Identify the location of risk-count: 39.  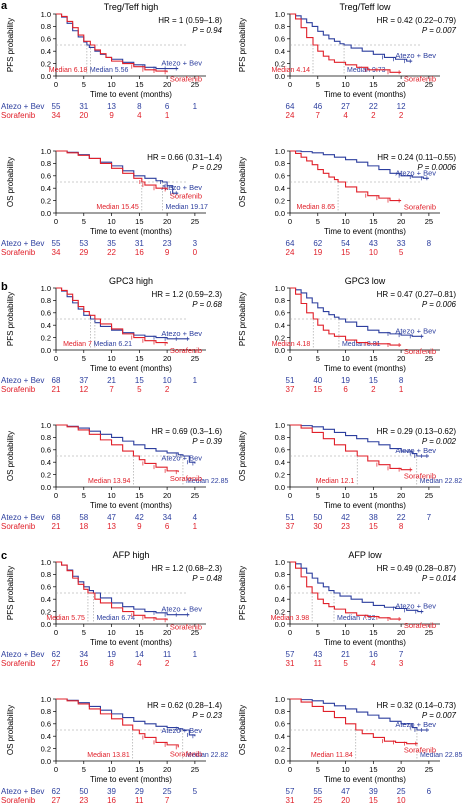
(111, 791).